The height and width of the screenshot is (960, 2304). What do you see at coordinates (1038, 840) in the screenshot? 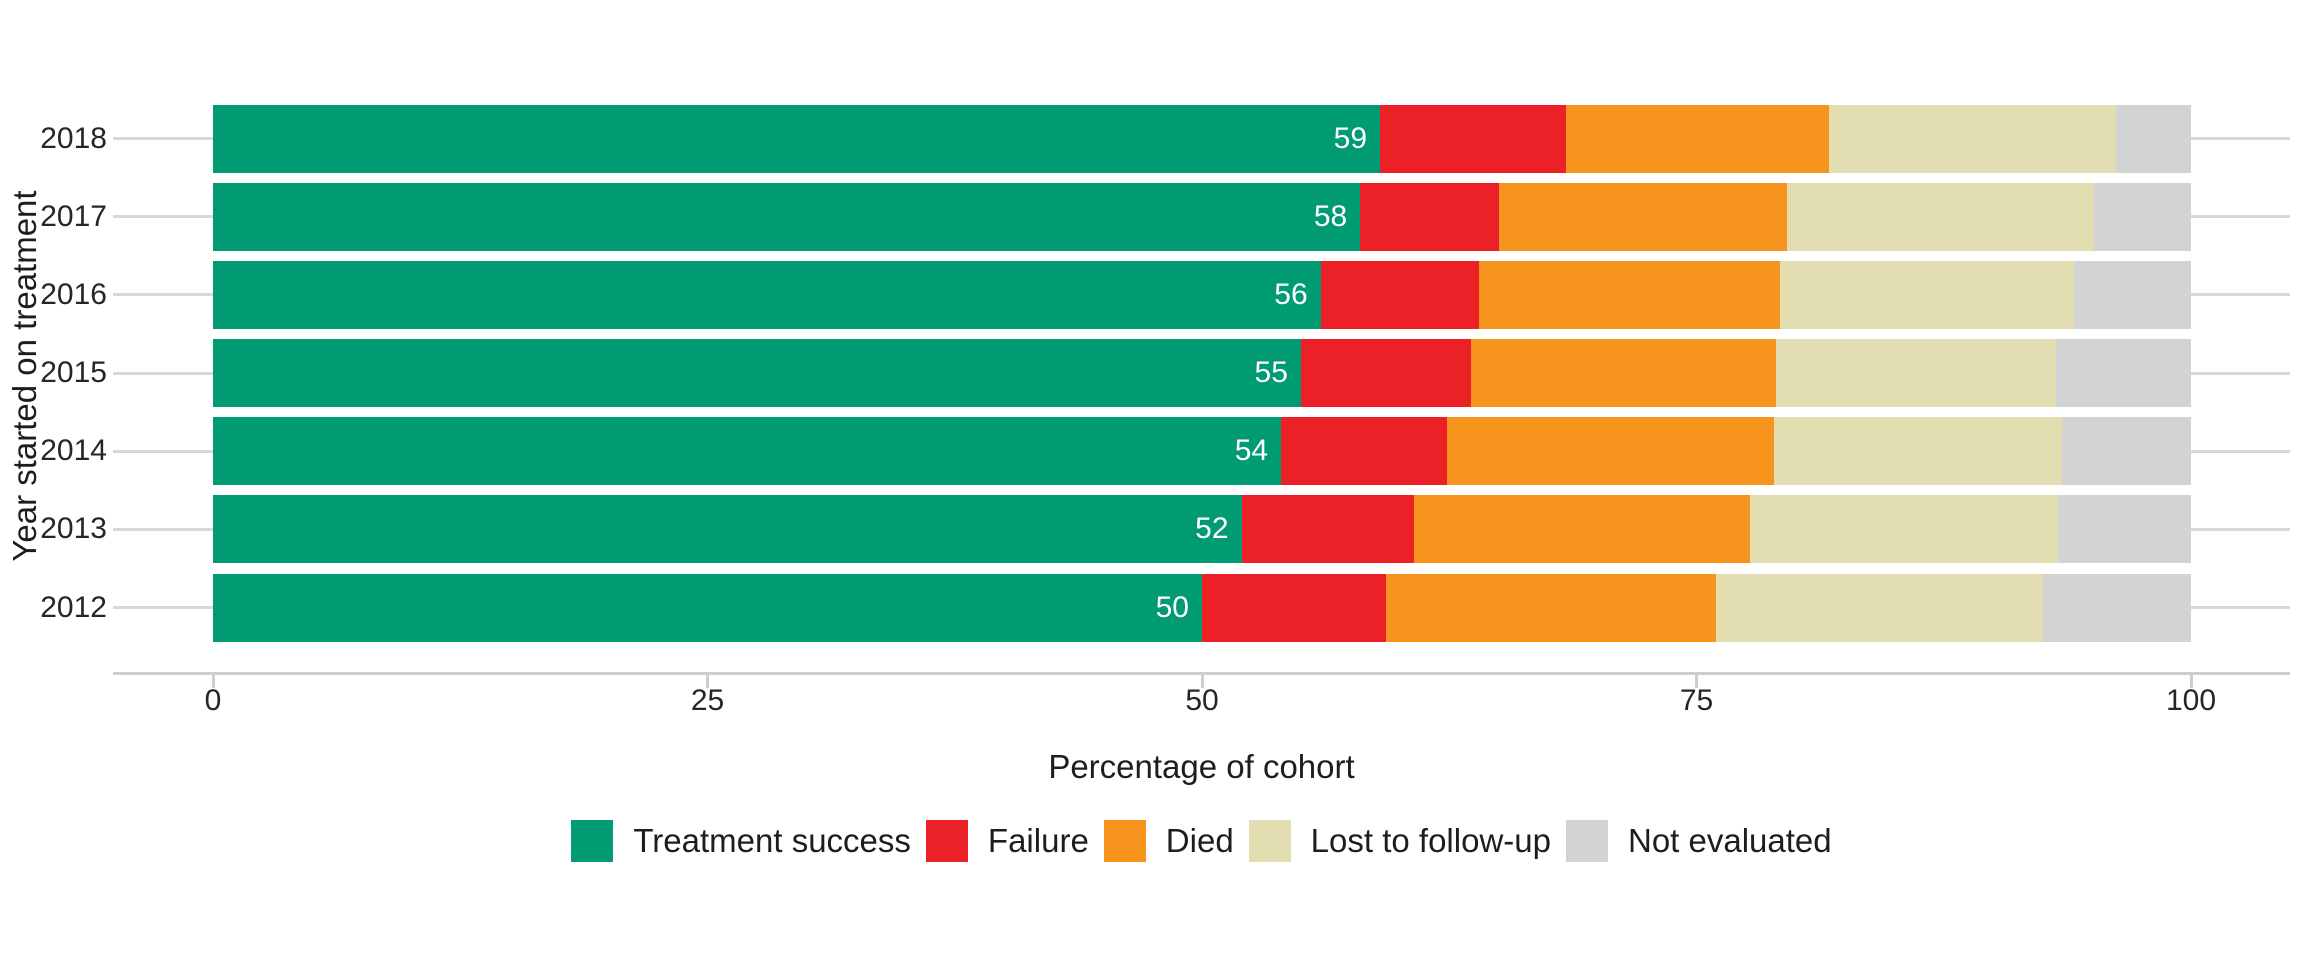
I see `legend-label: Failure` at bounding box center [1038, 840].